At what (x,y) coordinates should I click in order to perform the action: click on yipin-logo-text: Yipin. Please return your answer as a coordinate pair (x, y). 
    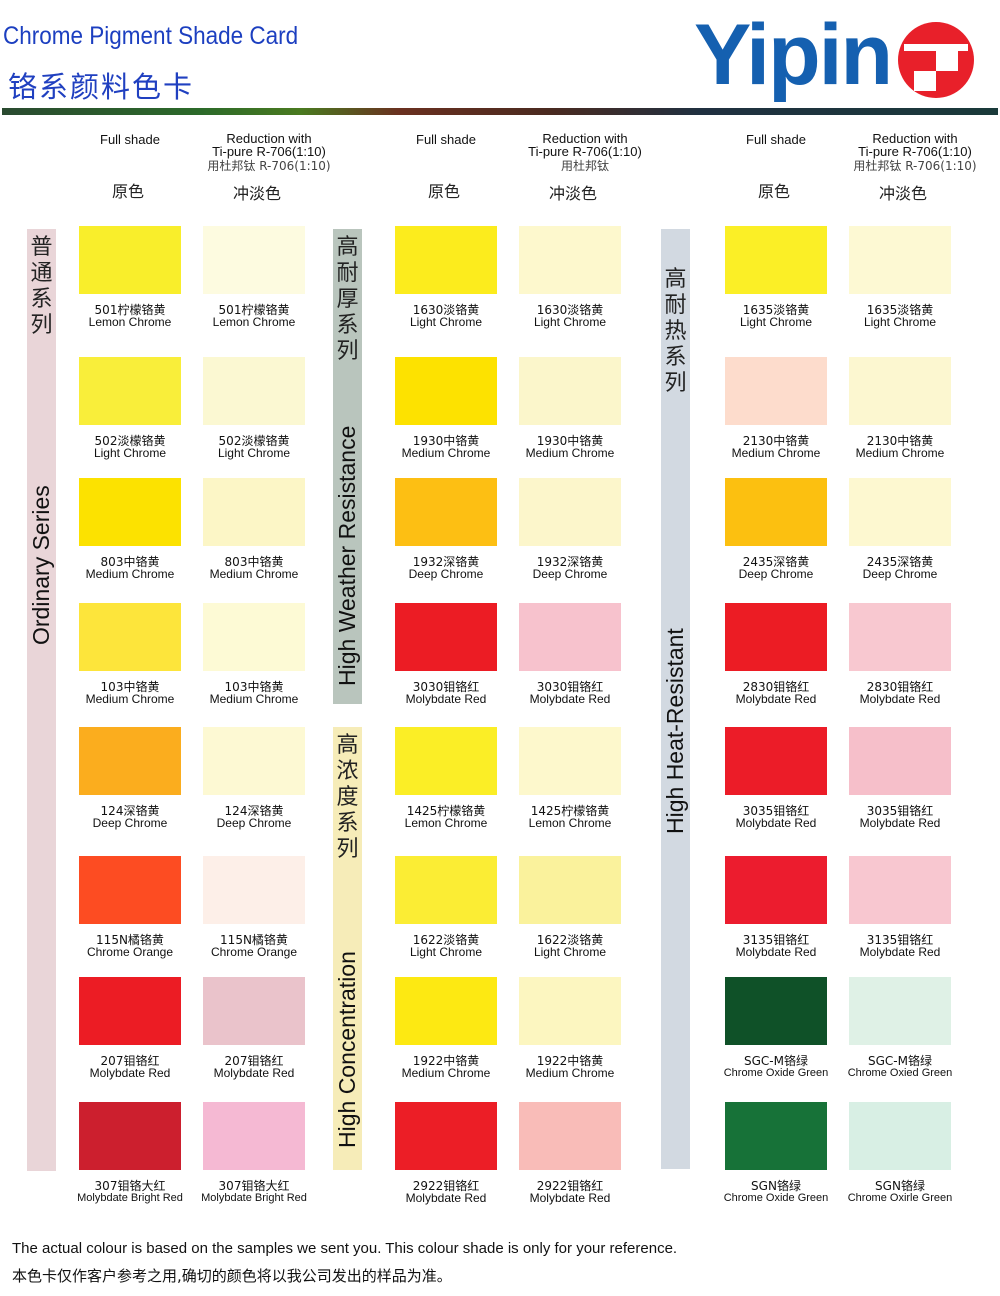
    Looking at the image, I should click on (793, 55).